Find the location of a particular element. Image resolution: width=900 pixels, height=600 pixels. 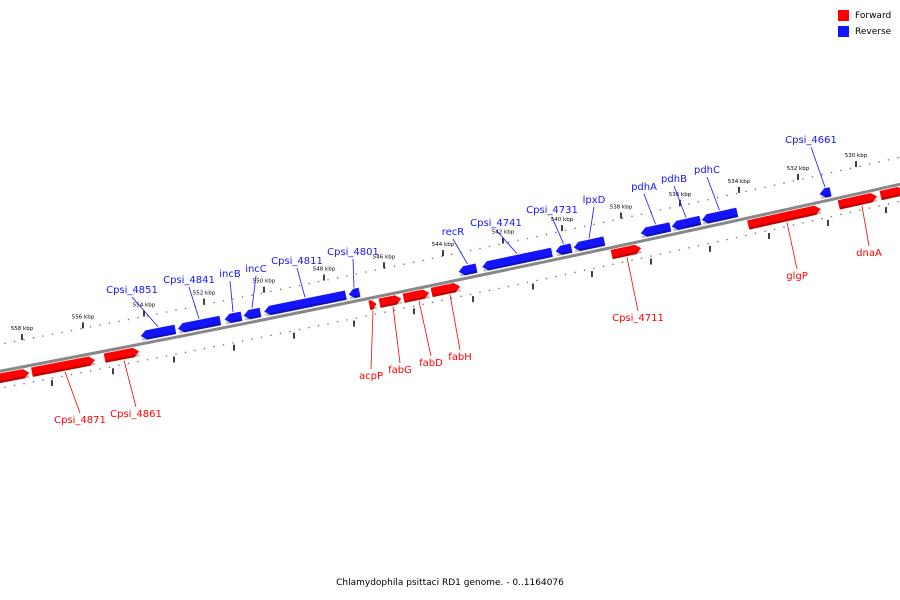

gene-label-forward: Cpsi_4871 is located at coordinates (80, 420).